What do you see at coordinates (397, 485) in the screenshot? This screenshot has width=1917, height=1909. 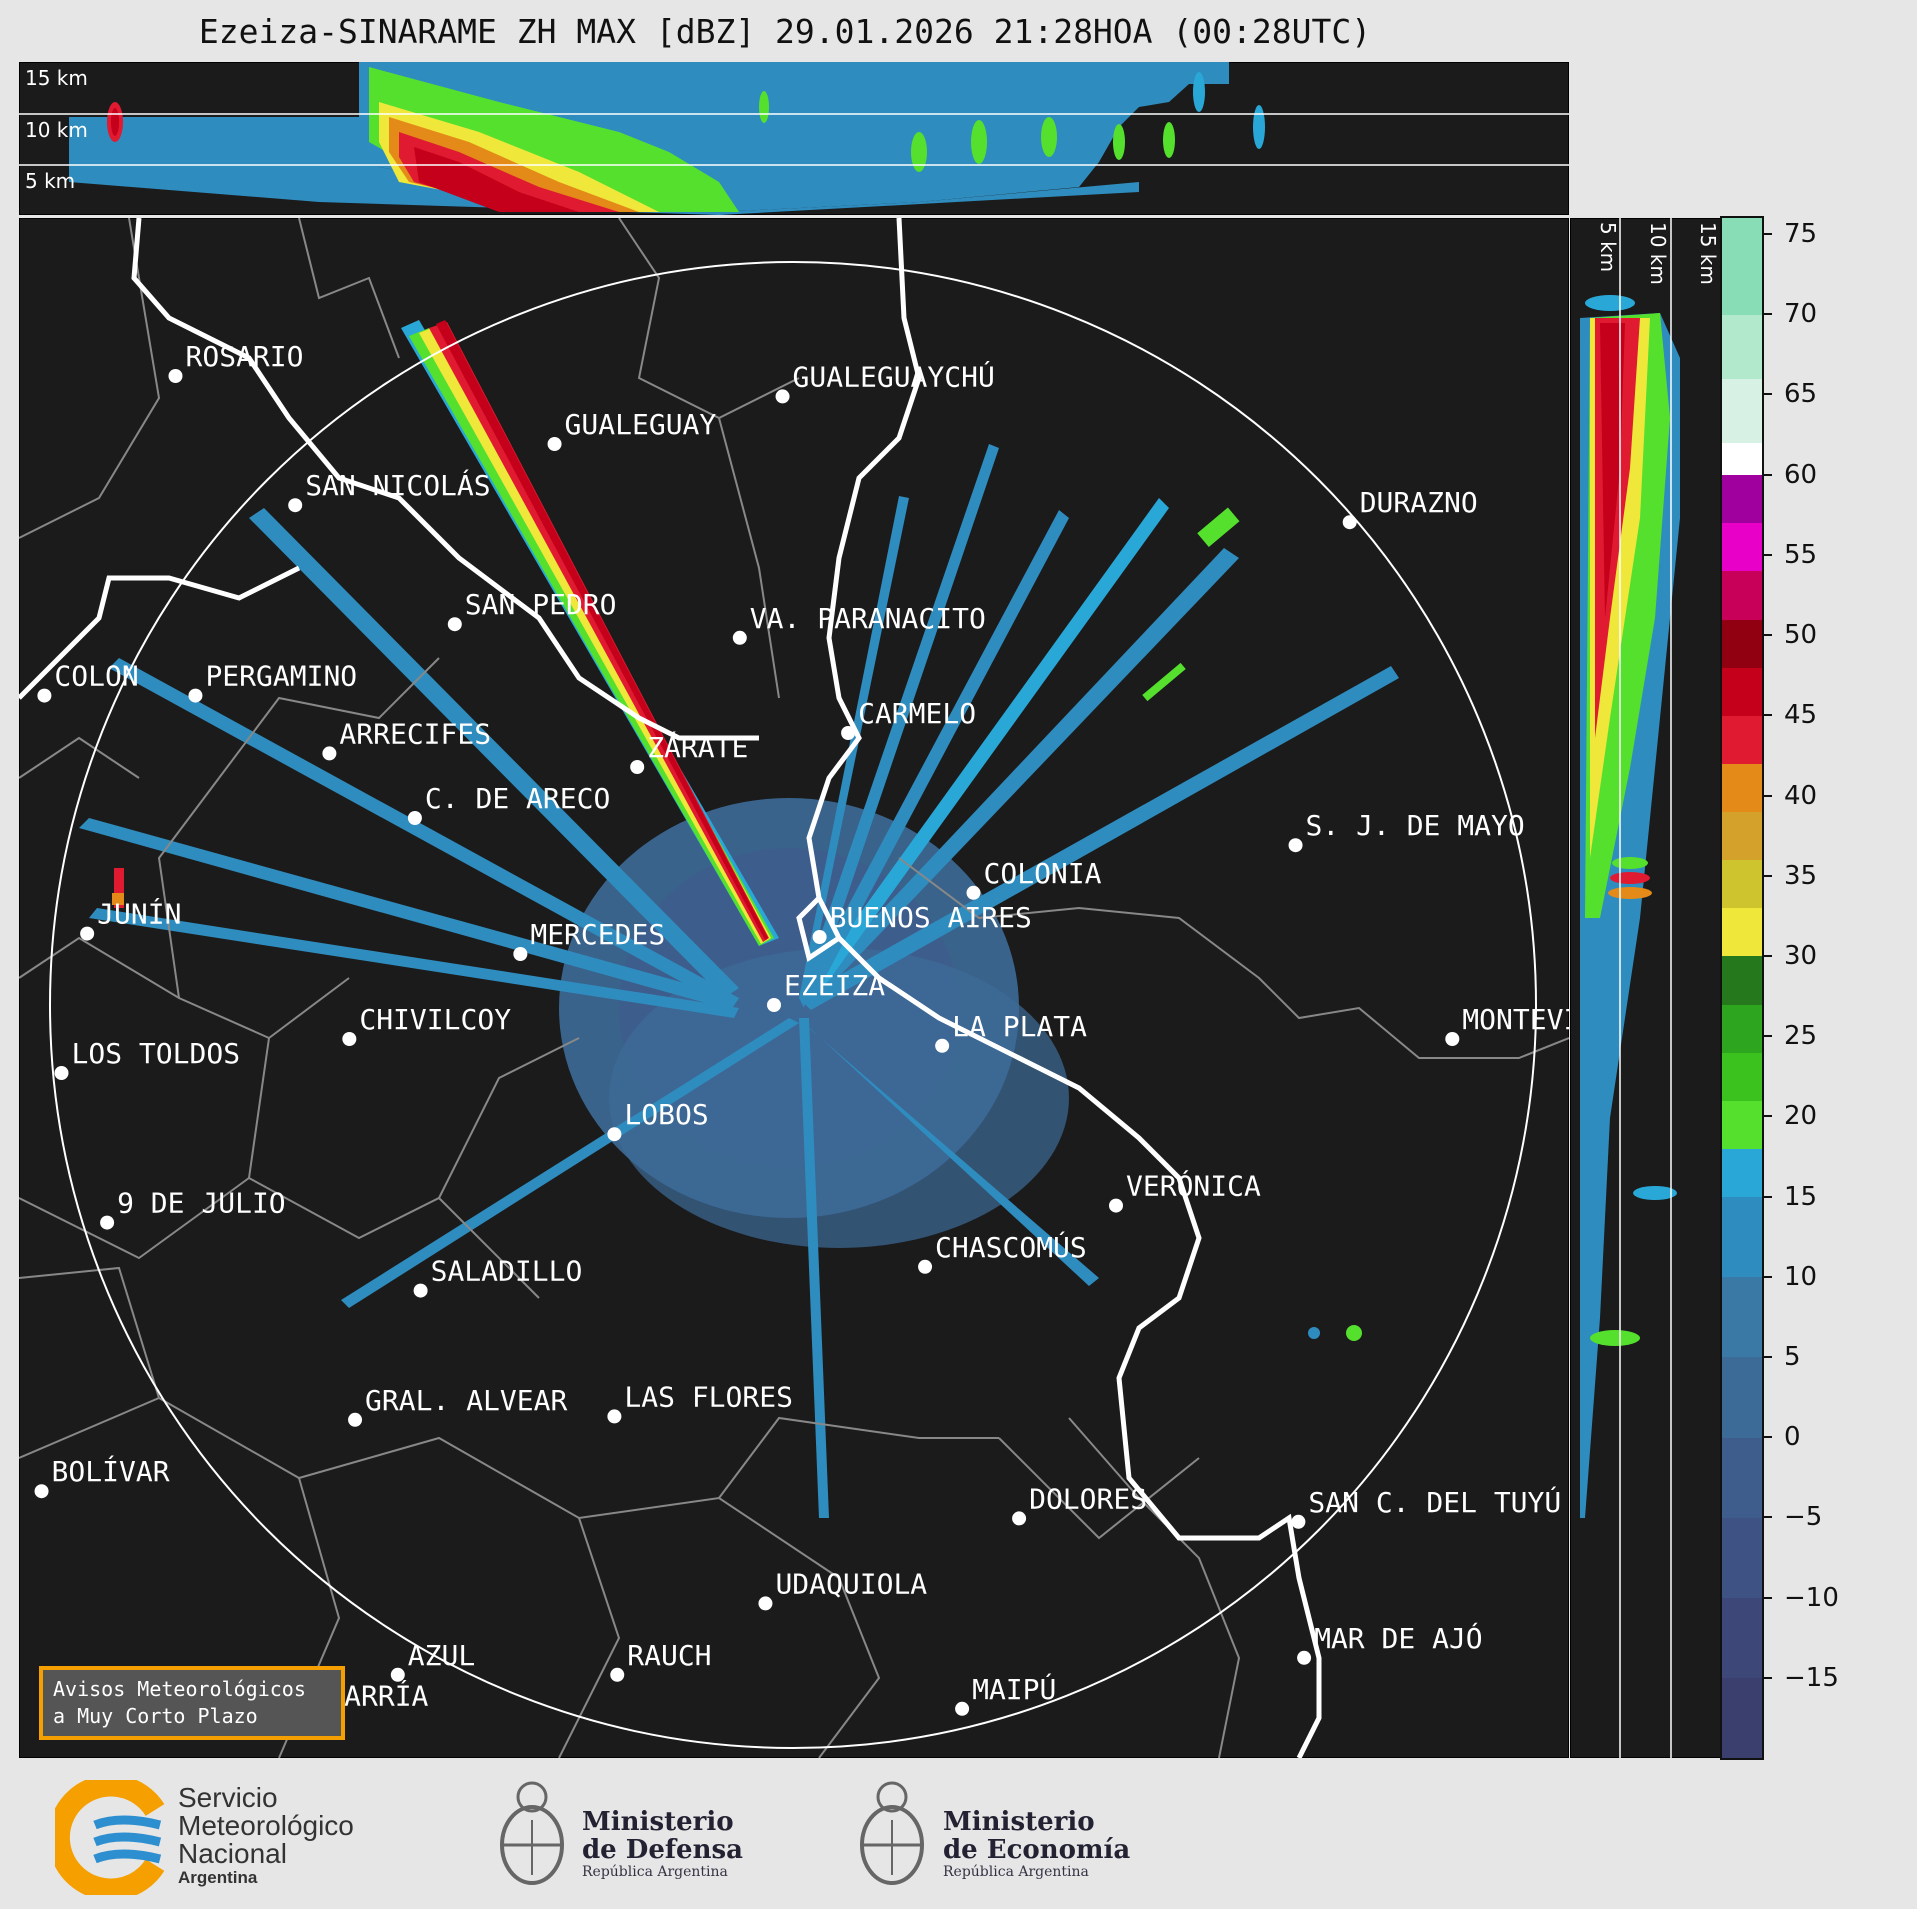 I see `city-label: SAN NICOLÁS` at bounding box center [397, 485].